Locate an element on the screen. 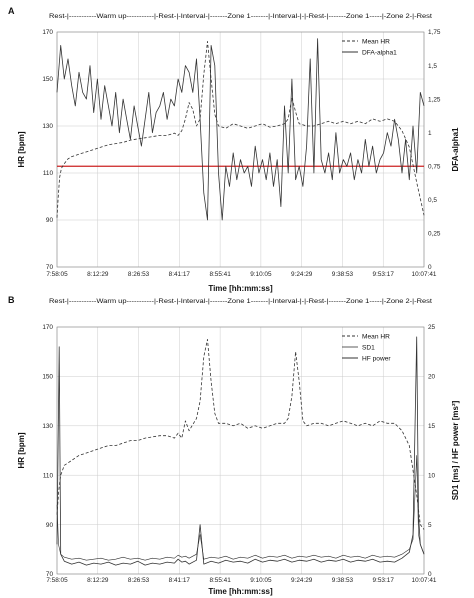 The height and width of the screenshot is (598, 474). y2-axis-title: DFA-alpha1 is located at coordinates (455, 149).